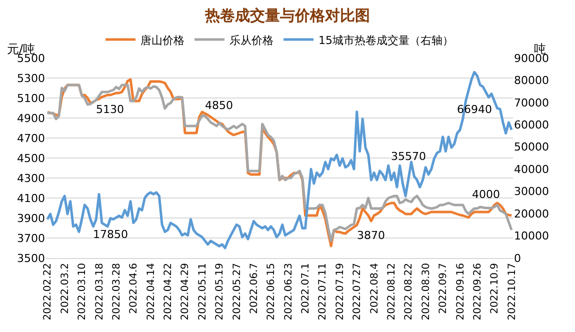  Describe the element at coordinates (31, 198) in the screenshot. I see `y-tick-label: 4100` at that location.